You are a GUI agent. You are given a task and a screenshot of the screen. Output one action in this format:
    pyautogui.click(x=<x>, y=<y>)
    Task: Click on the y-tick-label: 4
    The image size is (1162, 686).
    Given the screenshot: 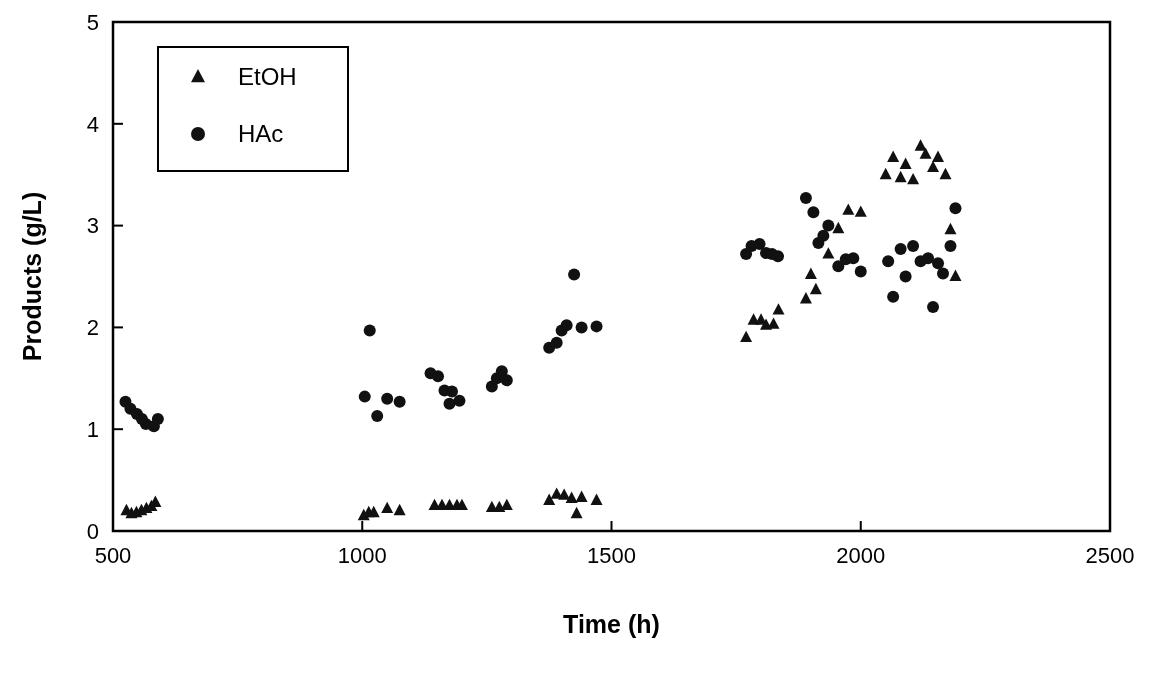 What is the action you would take?
    pyautogui.click(x=92, y=124)
    